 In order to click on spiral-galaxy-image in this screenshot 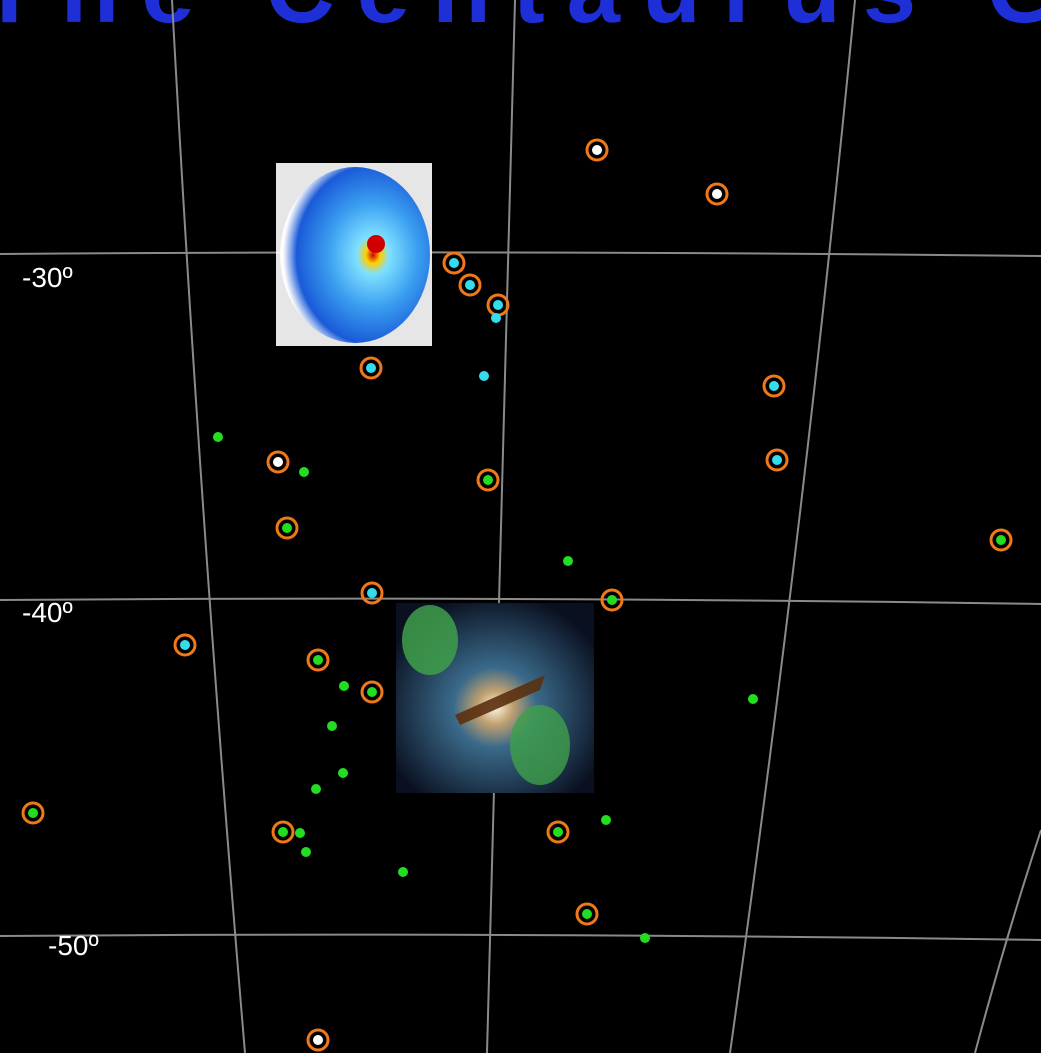, I will do `click(354, 254)`.